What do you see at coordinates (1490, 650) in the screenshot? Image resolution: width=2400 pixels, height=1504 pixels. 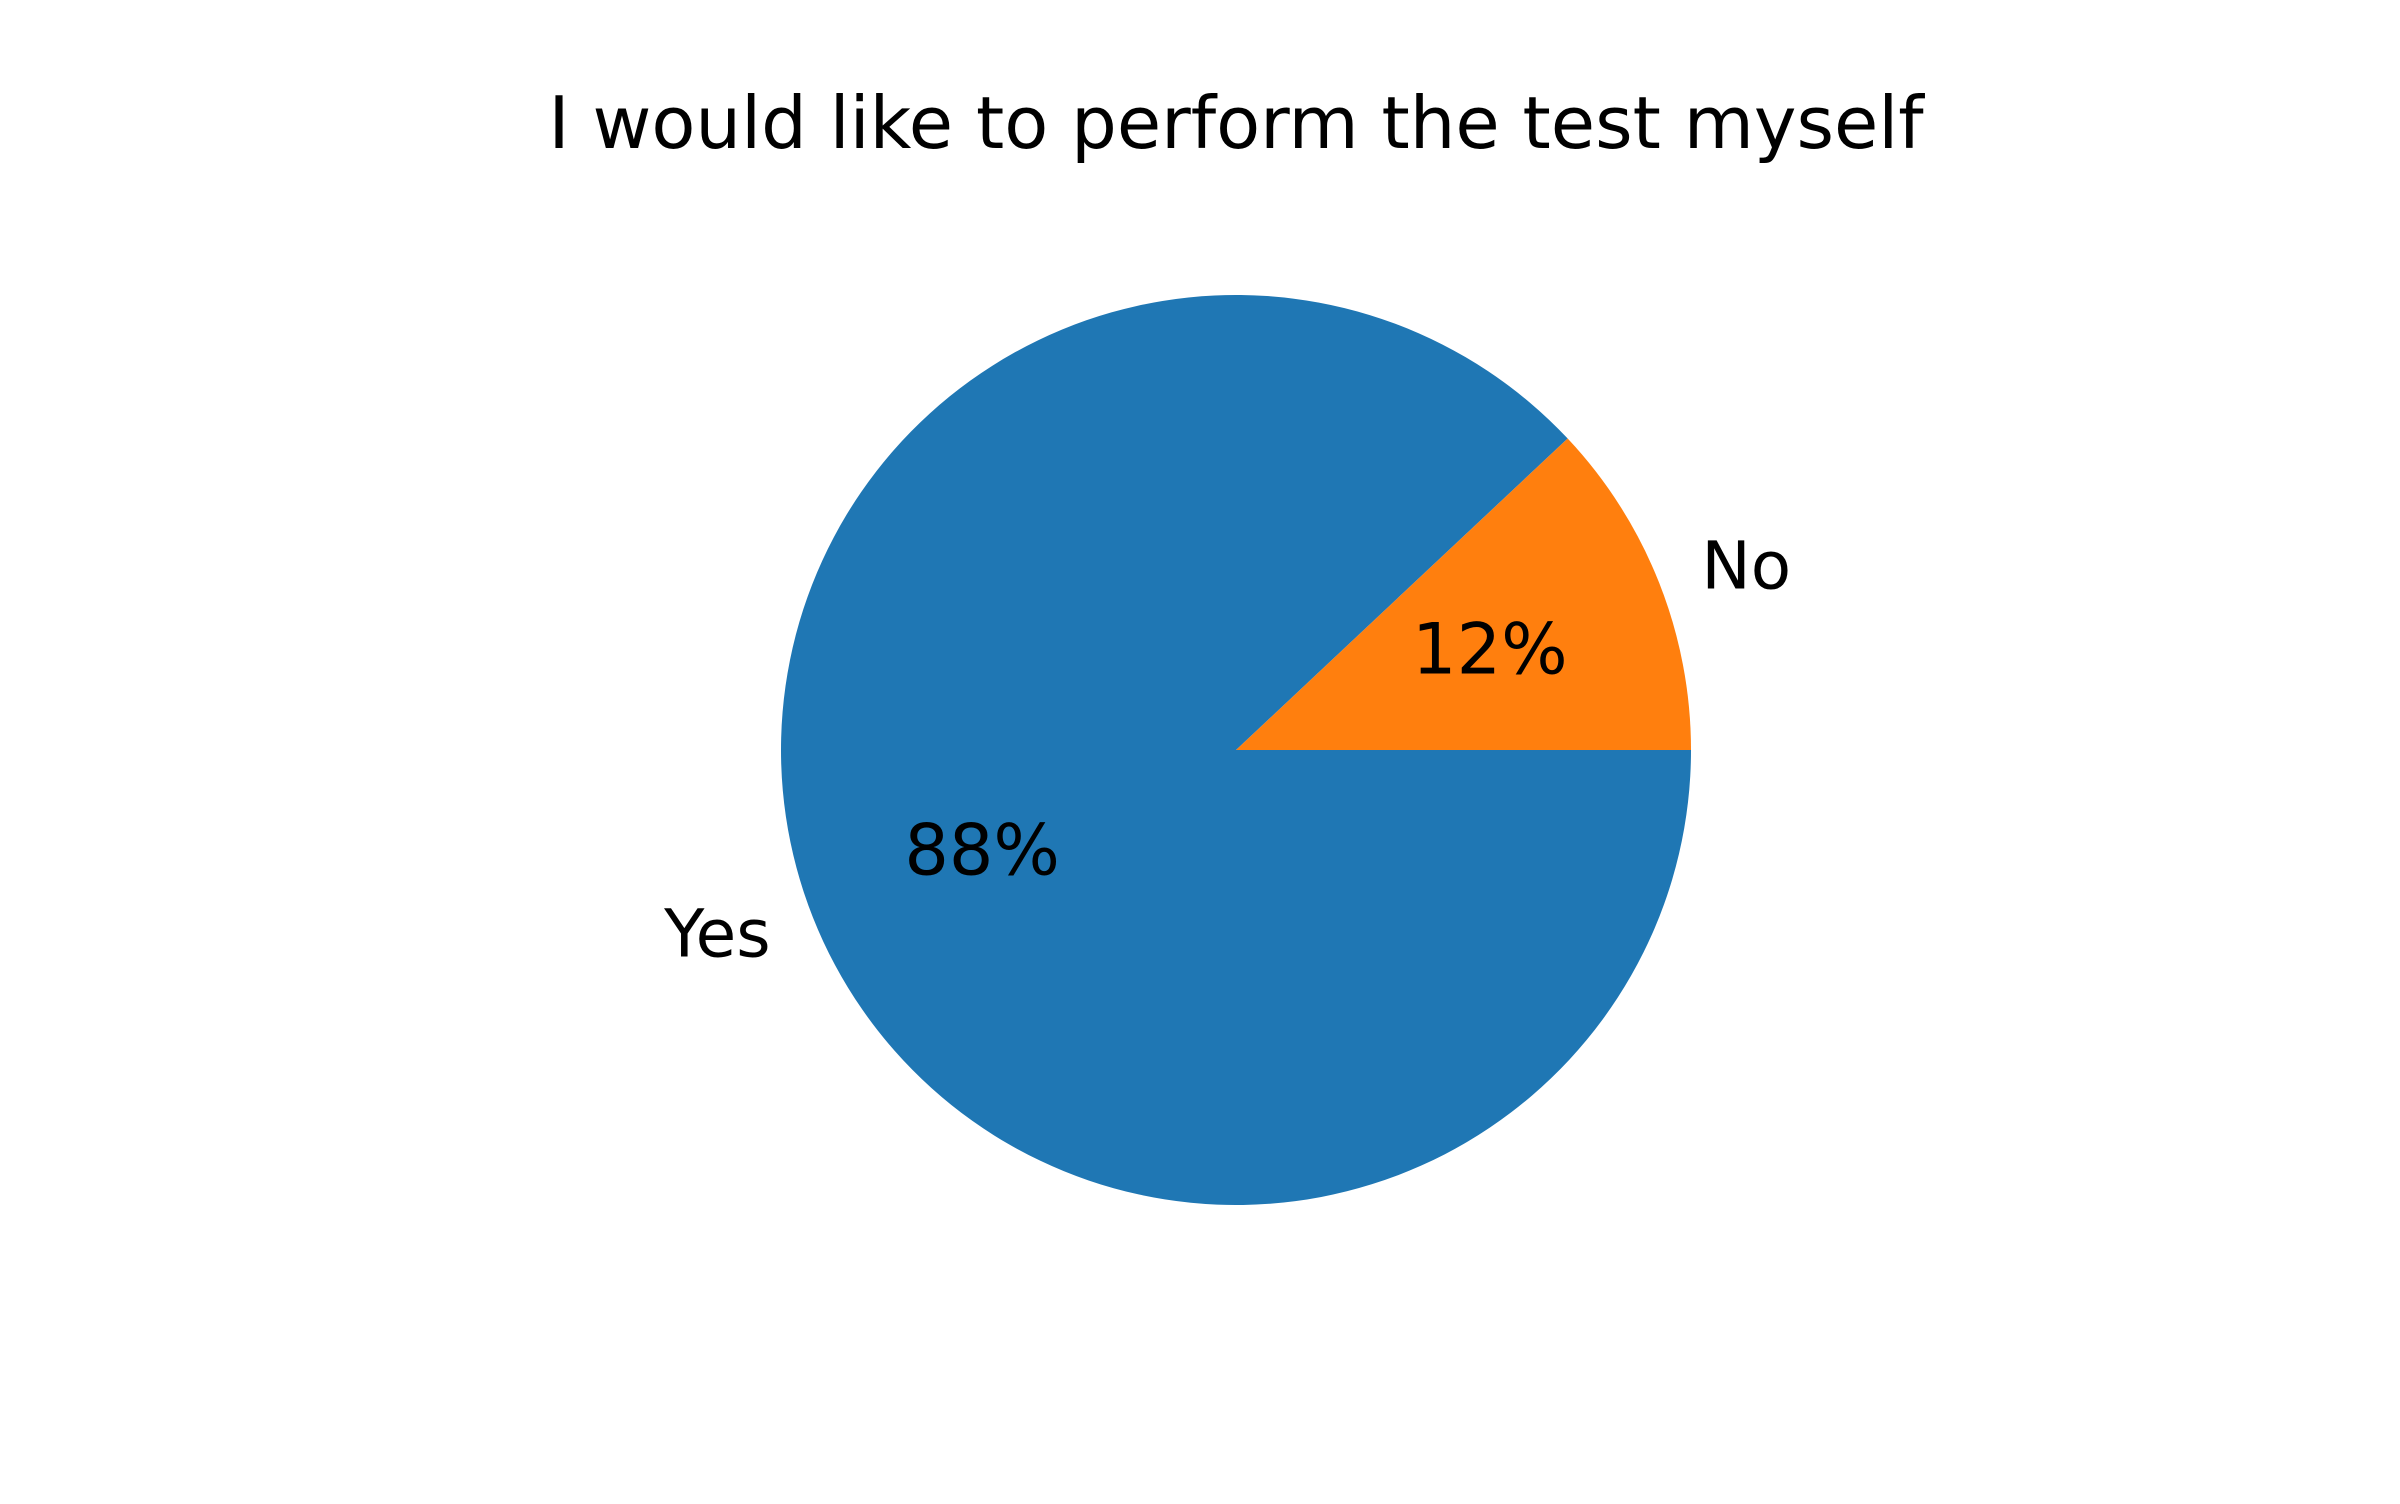 I see `pie-value-label-no: 12%` at bounding box center [1490, 650].